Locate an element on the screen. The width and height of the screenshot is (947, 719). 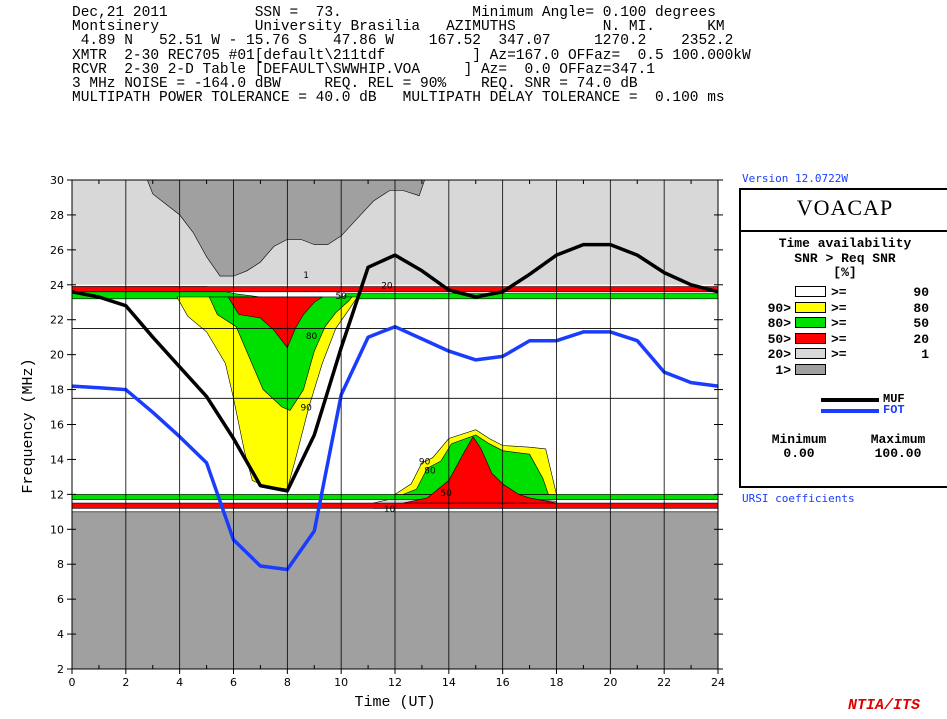
x-tick-label: 8 is located at coordinates (287, 682).